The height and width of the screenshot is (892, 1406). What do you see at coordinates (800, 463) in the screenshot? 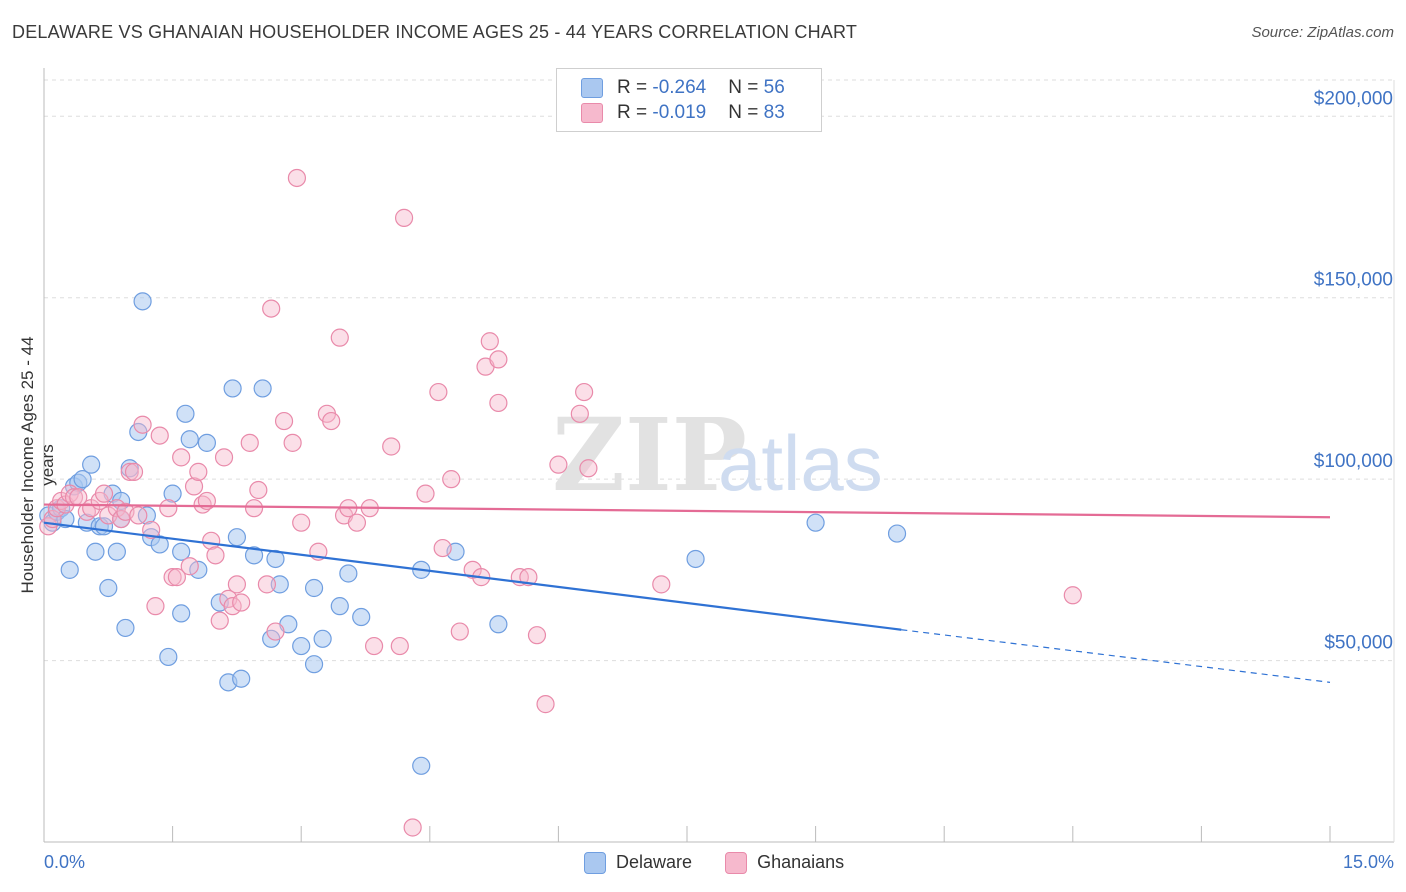
I see `watermark-atlas: atlas` at bounding box center [800, 463].